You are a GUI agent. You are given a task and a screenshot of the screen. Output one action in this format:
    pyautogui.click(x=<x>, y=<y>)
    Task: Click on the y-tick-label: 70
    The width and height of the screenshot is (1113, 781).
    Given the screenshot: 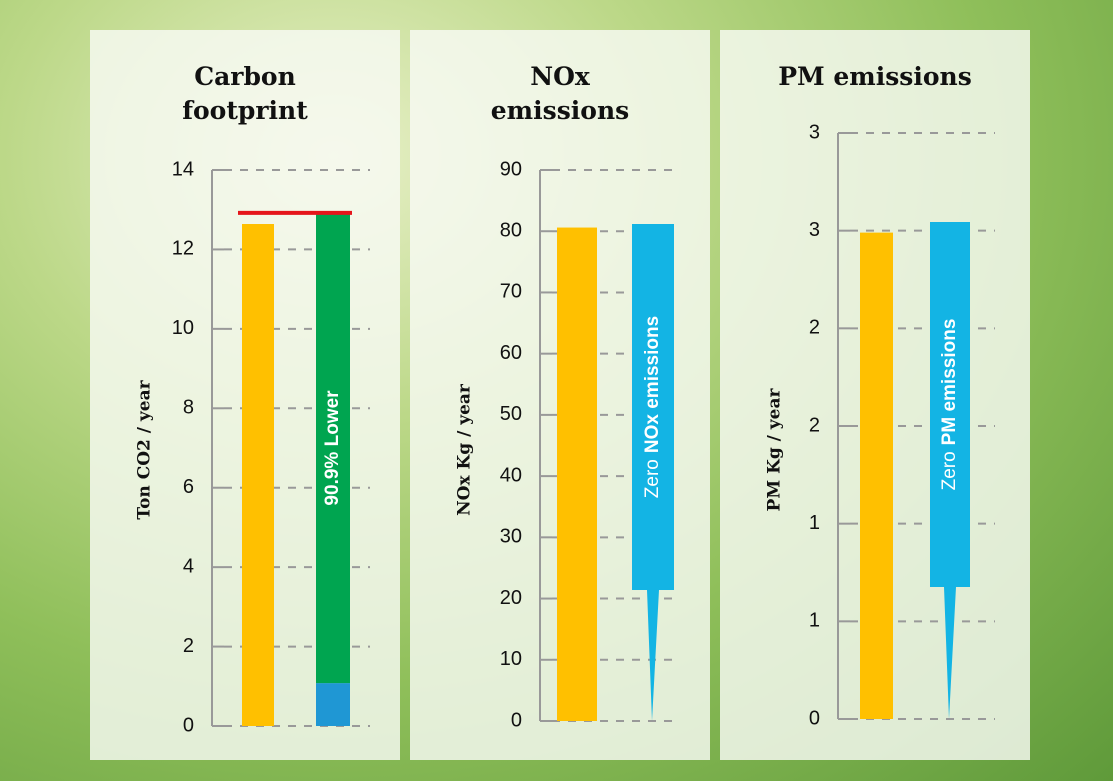 What is the action you would take?
    pyautogui.click(x=511, y=292)
    